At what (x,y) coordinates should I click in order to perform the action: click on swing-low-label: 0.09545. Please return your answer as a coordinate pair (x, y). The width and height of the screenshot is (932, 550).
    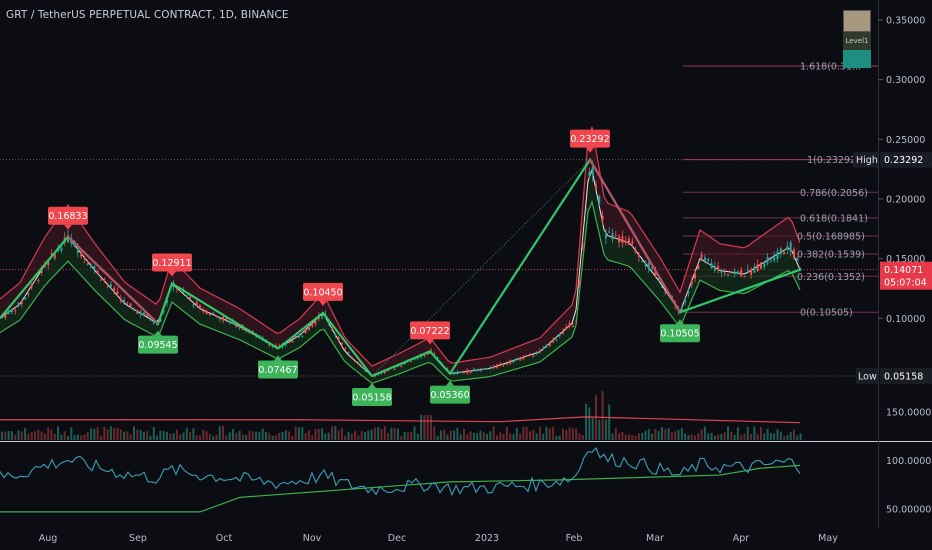
    Looking at the image, I should click on (157, 345).